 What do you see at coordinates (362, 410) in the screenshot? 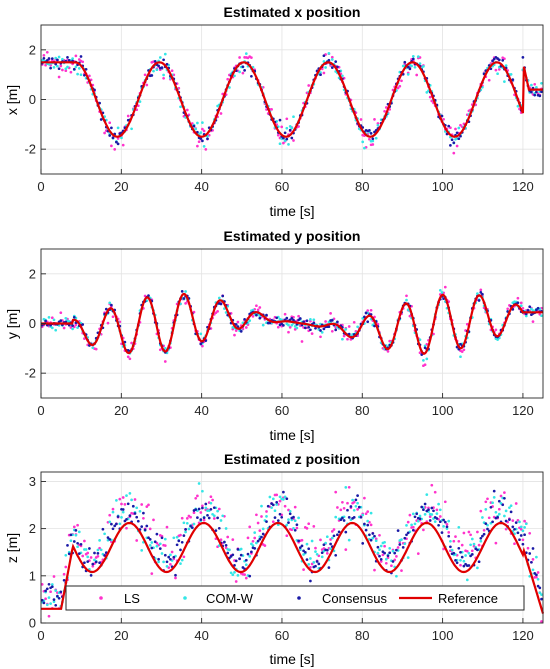
I see `x-tick-label: 80` at bounding box center [362, 410].